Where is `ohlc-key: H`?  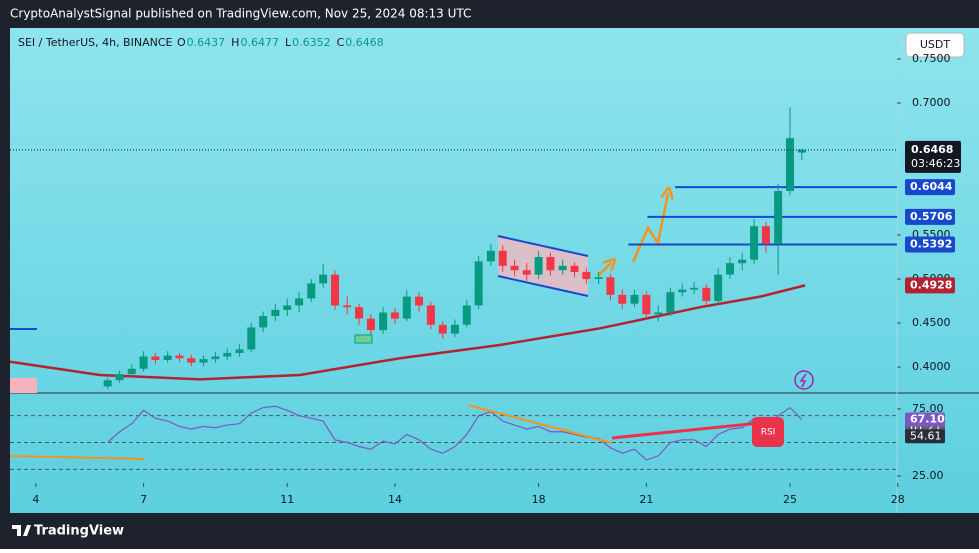 ohlc-key: H is located at coordinates (235, 42).